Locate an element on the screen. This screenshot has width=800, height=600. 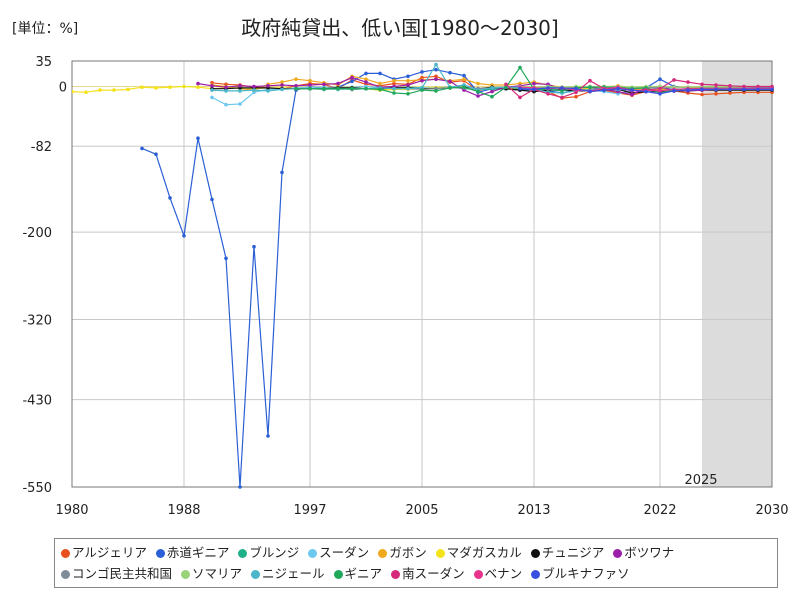
x-tick-label: 2005 is located at coordinates (421, 510).